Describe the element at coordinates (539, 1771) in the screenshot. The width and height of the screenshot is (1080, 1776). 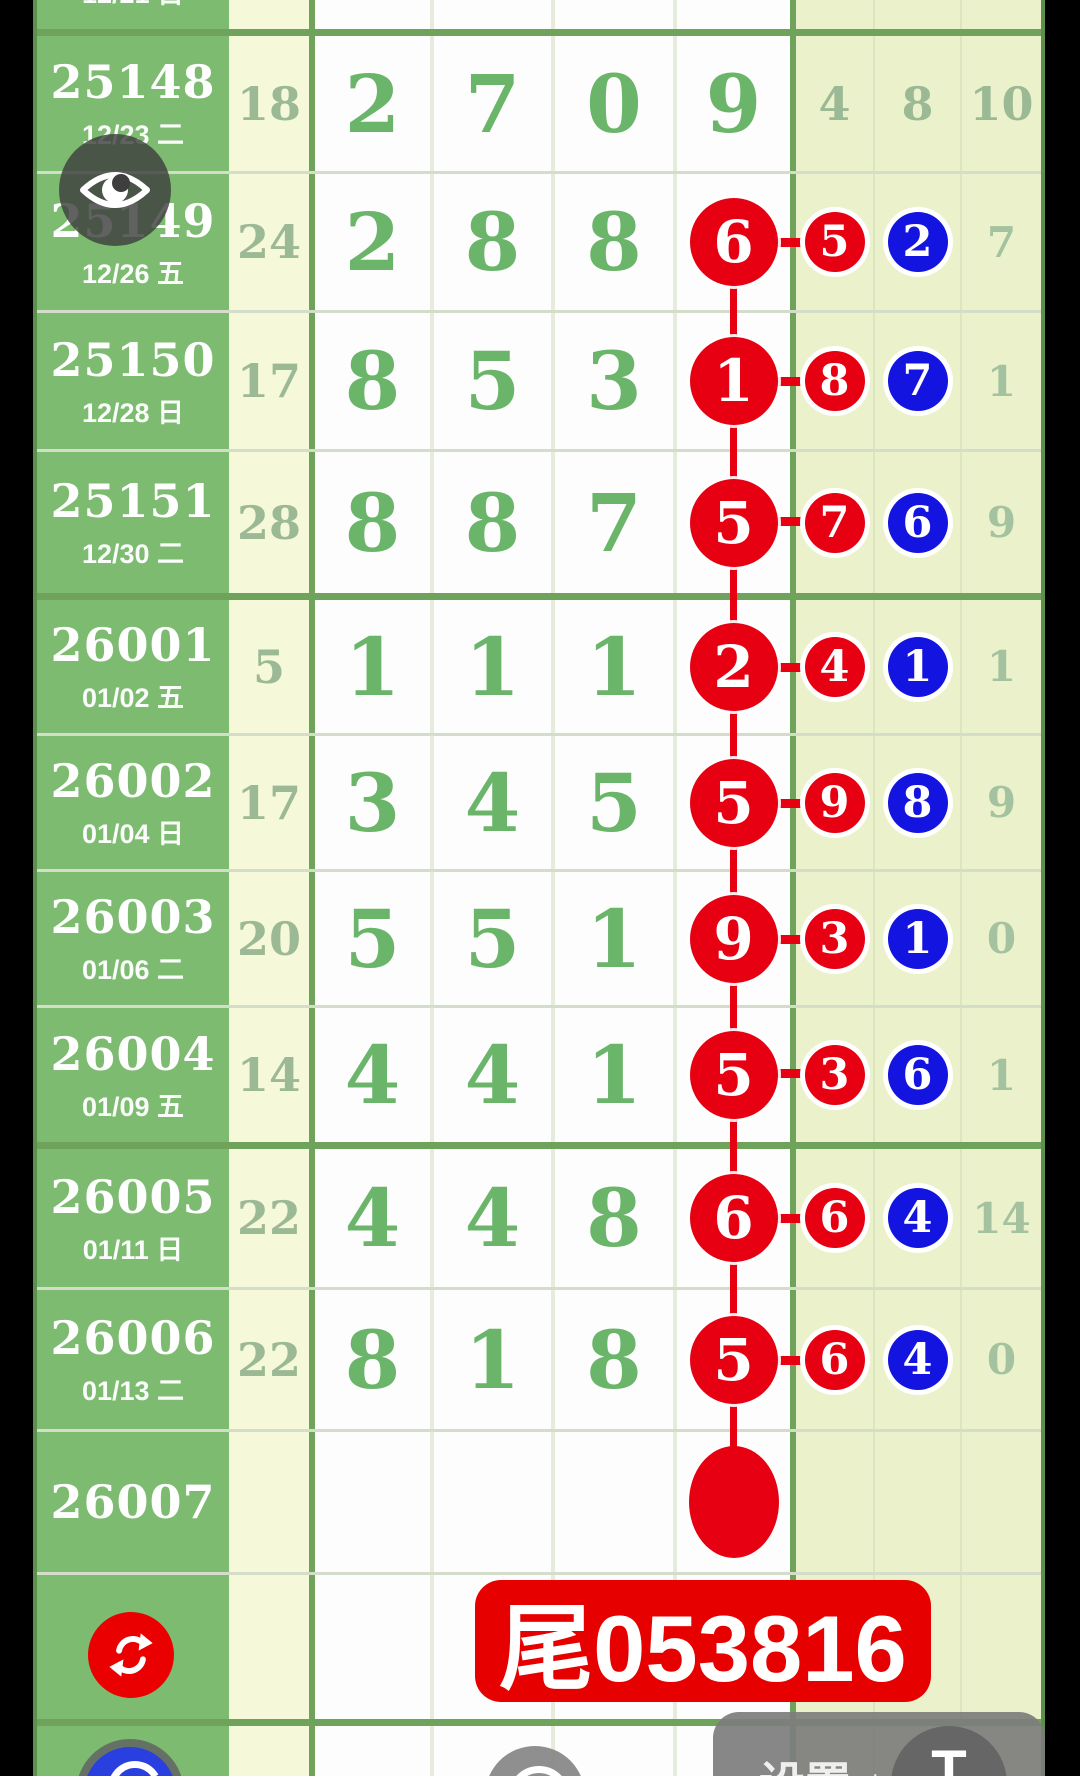
I see `target-icon` at that location.